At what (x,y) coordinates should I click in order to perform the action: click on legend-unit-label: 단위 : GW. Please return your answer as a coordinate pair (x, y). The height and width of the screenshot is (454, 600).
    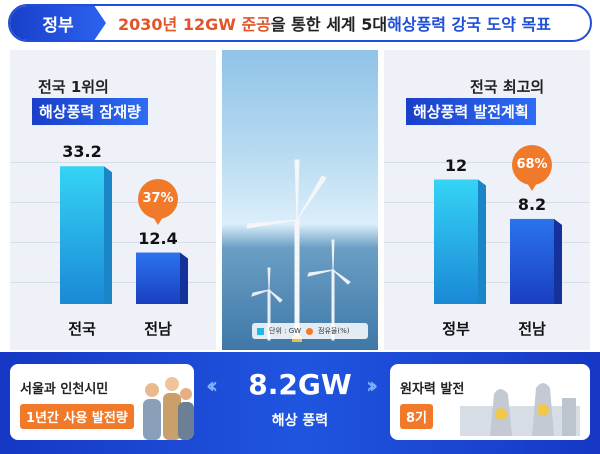
    Looking at the image, I should click on (285, 331).